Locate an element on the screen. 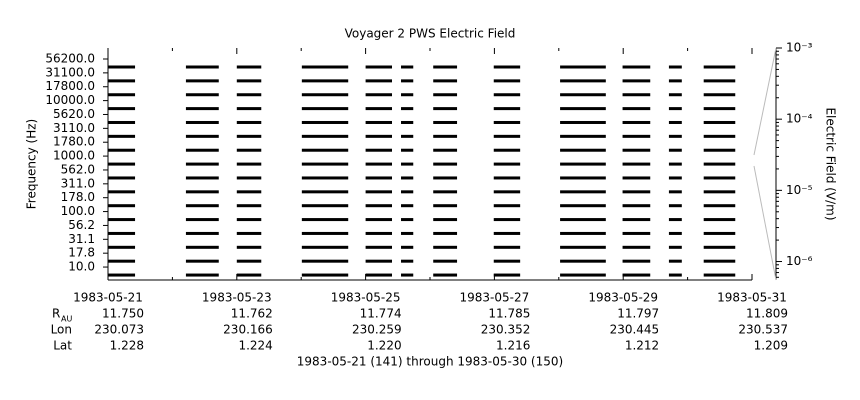  y2-tick-label: 10⁻⁴ is located at coordinates (799, 119).